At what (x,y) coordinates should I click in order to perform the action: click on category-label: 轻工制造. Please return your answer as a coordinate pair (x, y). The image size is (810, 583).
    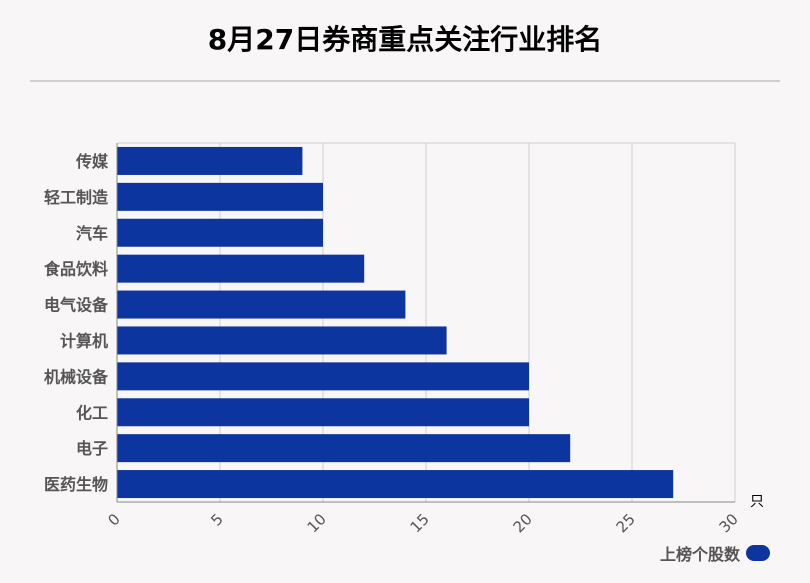
    Looking at the image, I should click on (76, 197).